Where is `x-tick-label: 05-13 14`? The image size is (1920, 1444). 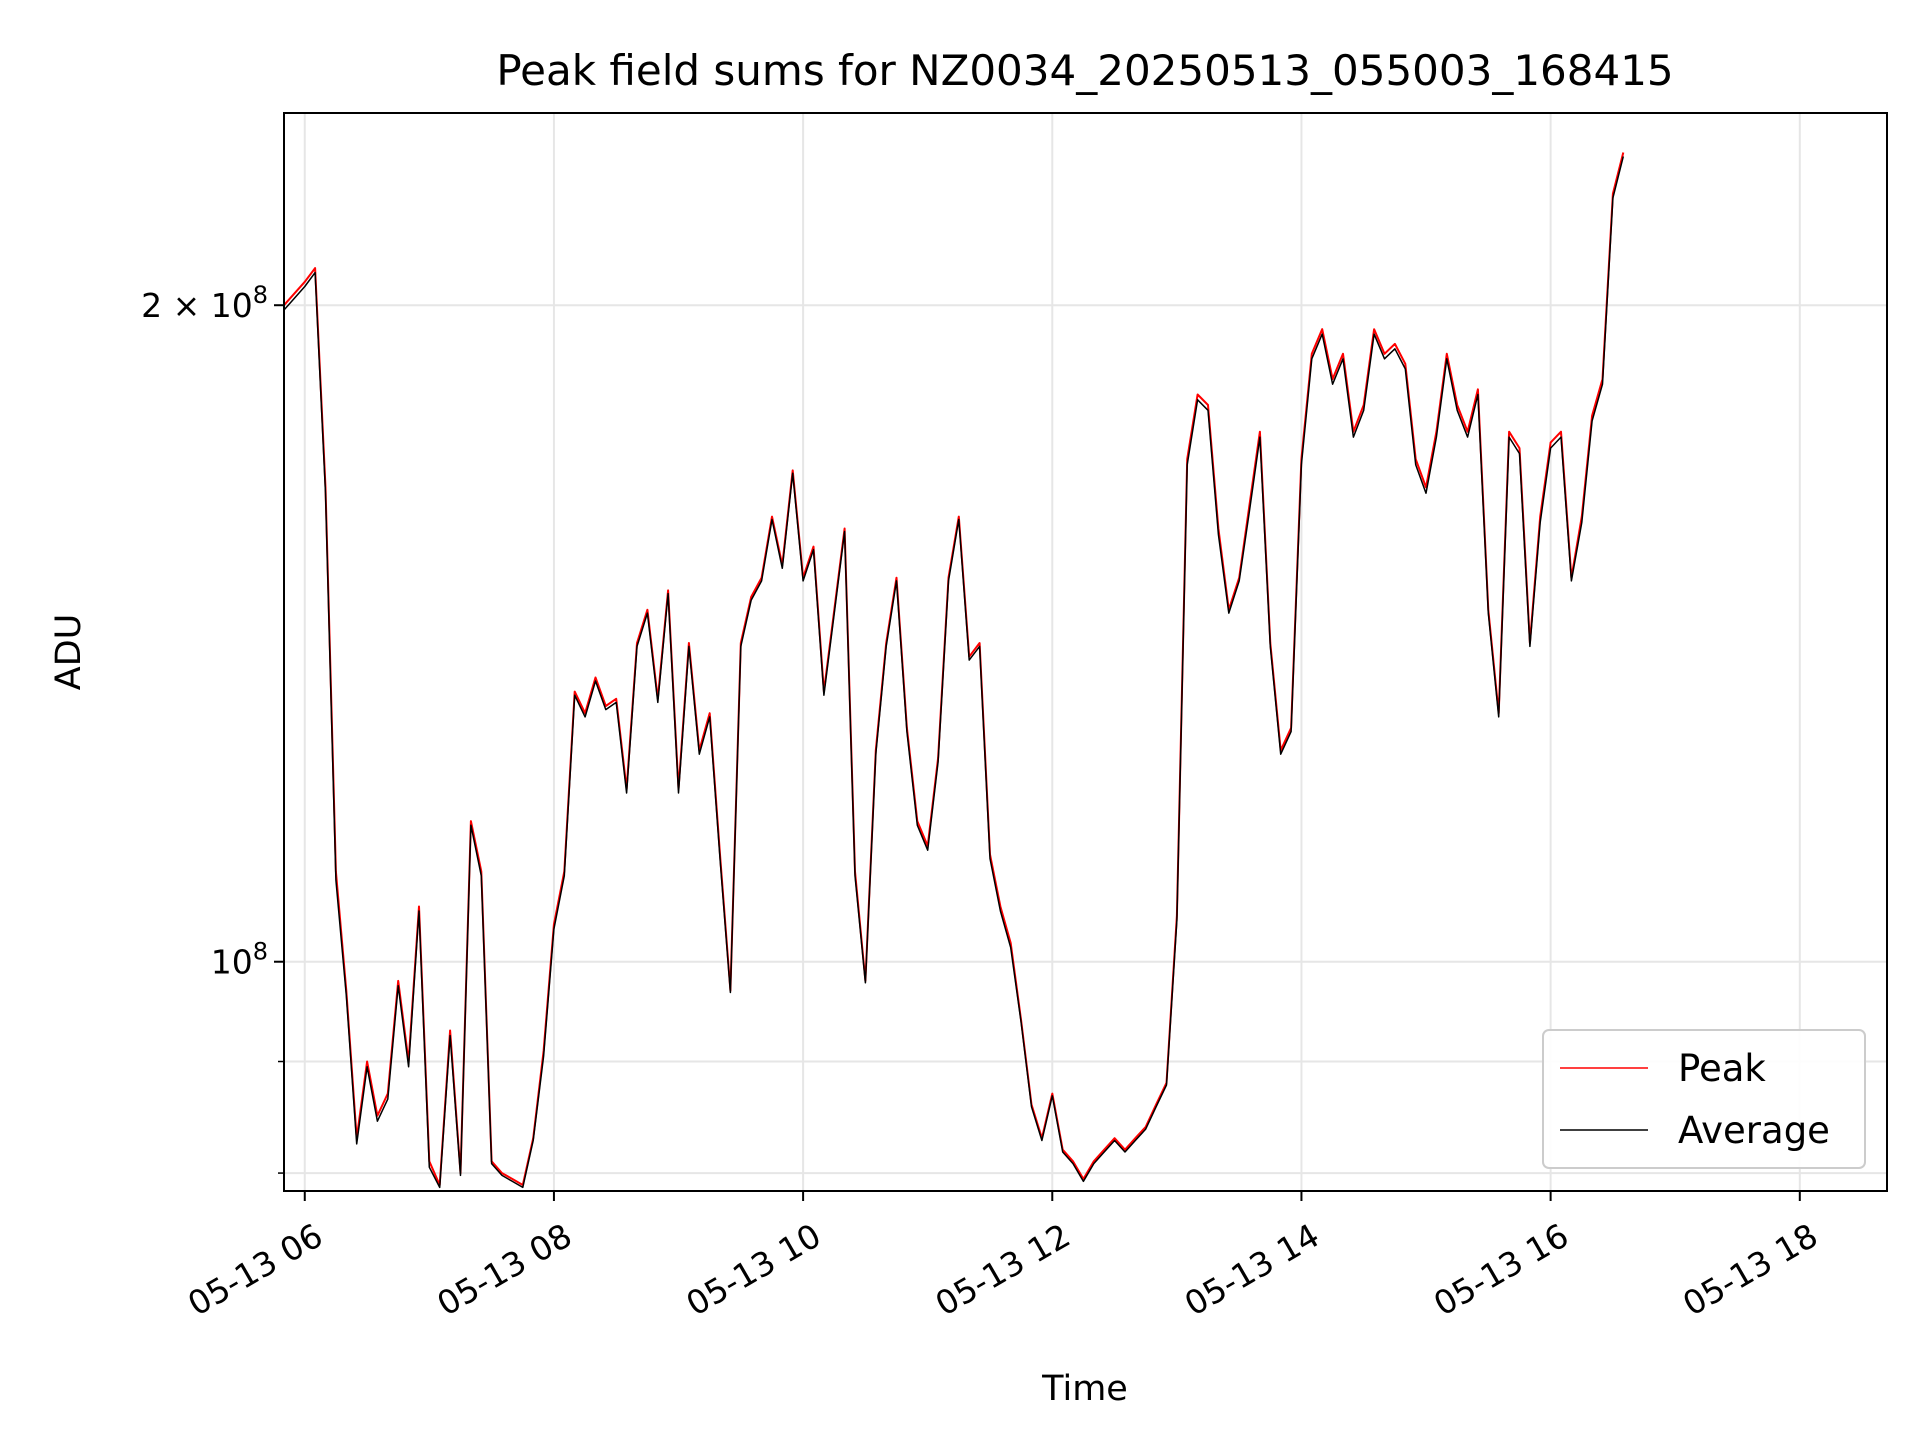 x-tick-label: 05-13 14 is located at coordinates (1252, 1270).